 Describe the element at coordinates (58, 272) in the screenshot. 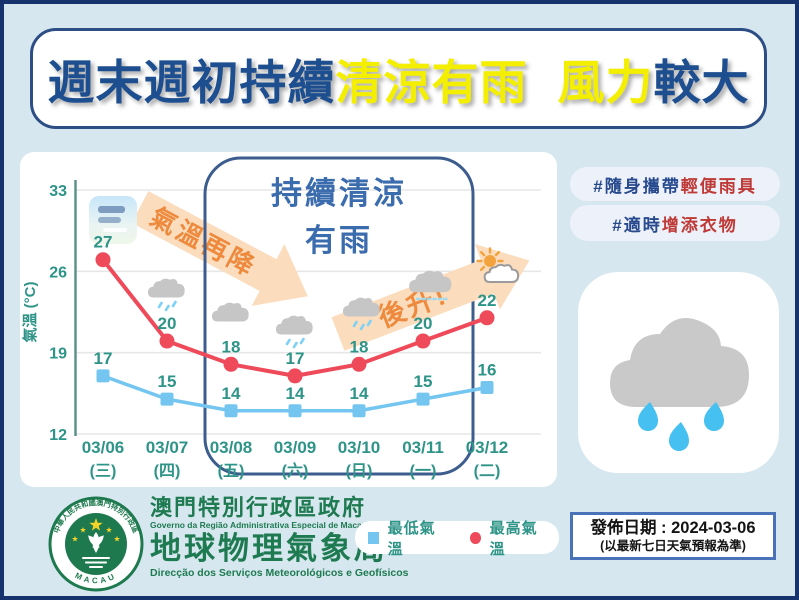

I see `y-tick-label: 26` at that location.